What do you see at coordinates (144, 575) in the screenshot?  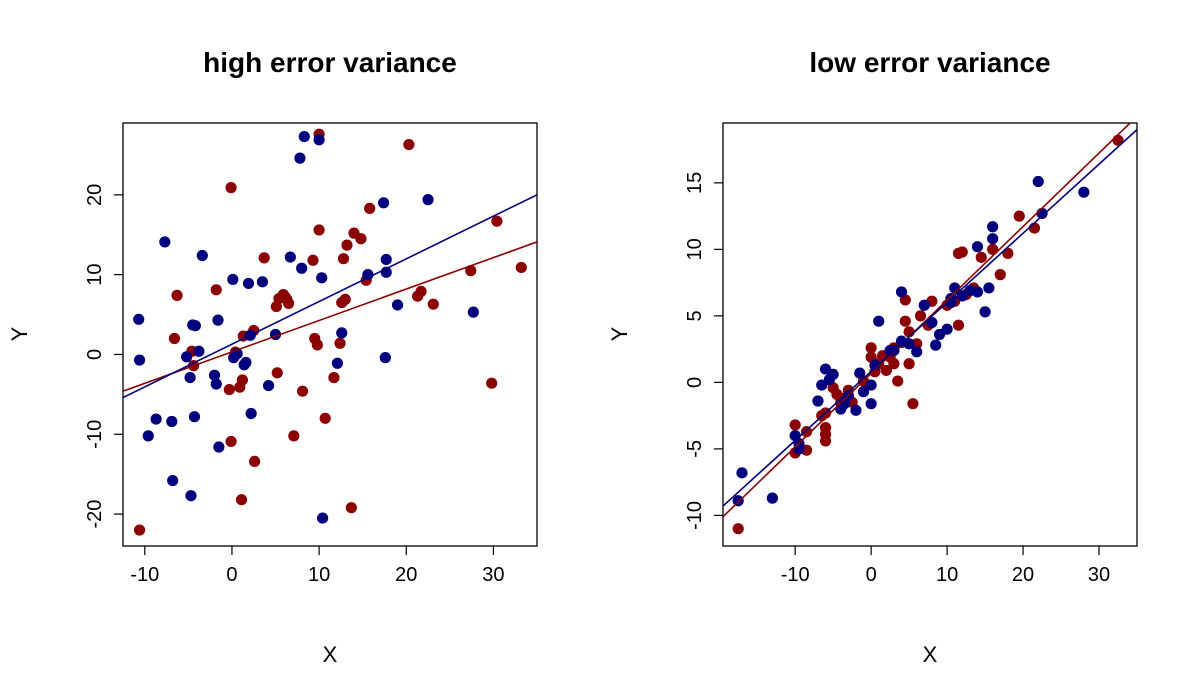 I see `x-tick-label: -10` at bounding box center [144, 575].